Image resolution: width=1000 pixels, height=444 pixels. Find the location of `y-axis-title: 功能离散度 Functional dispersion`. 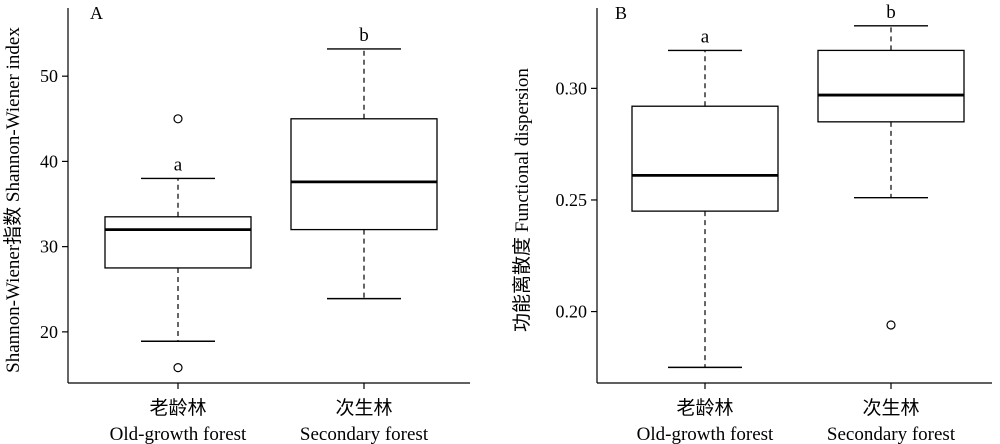

y-axis-title: 功能离散度 Functional dispersion is located at coordinates (522, 200).